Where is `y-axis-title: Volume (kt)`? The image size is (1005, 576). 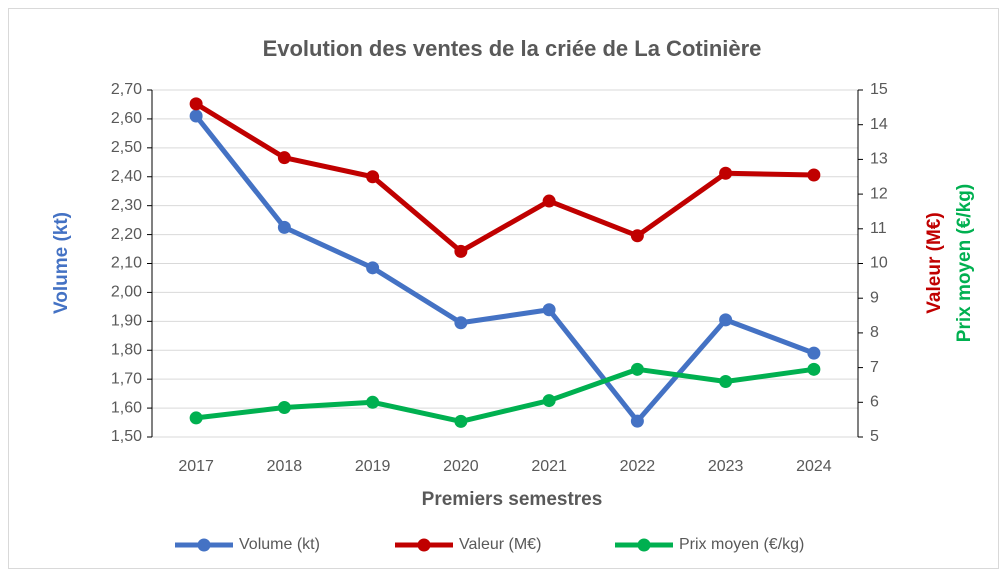 y-axis-title: Volume (kt) is located at coordinates (61, 263).